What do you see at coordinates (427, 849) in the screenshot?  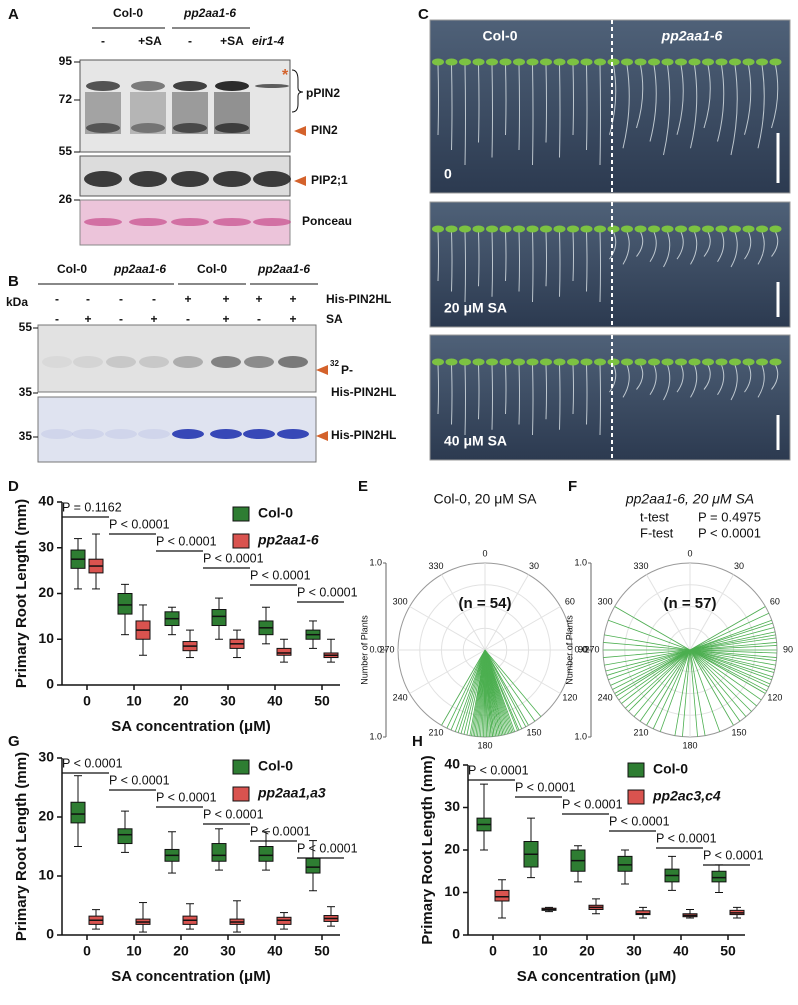 I see `y-axis-label: Primary Root Length (mm)` at bounding box center [427, 849].